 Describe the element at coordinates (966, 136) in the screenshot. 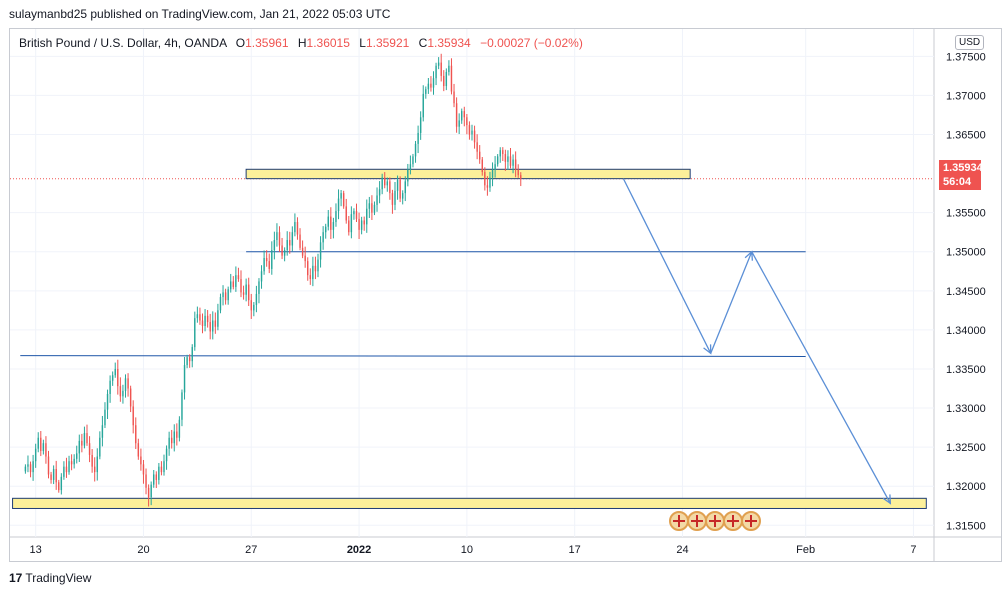

I see `price-tick-label: 1.36500` at that location.